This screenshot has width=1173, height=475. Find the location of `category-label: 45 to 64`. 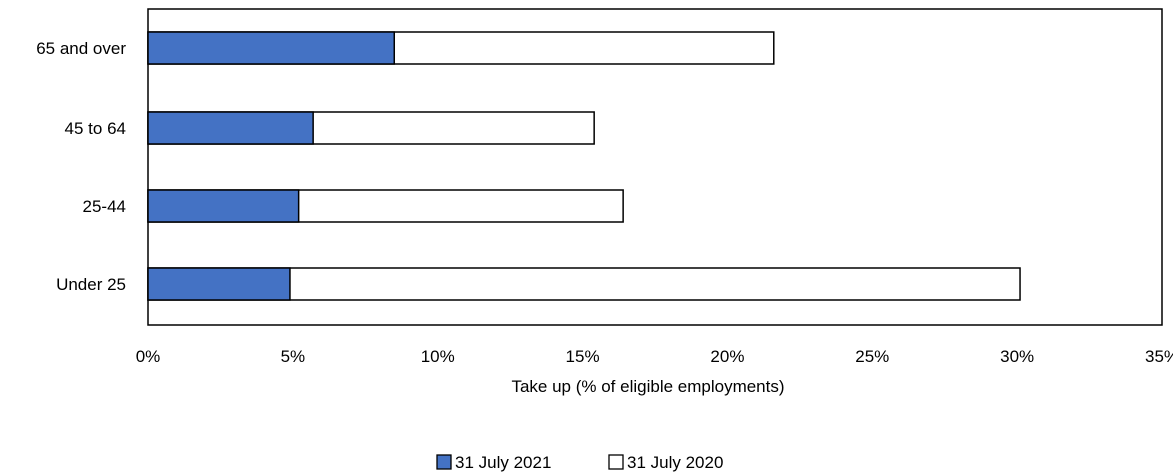

category-label: 45 to 64 is located at coordinates (95, 128).